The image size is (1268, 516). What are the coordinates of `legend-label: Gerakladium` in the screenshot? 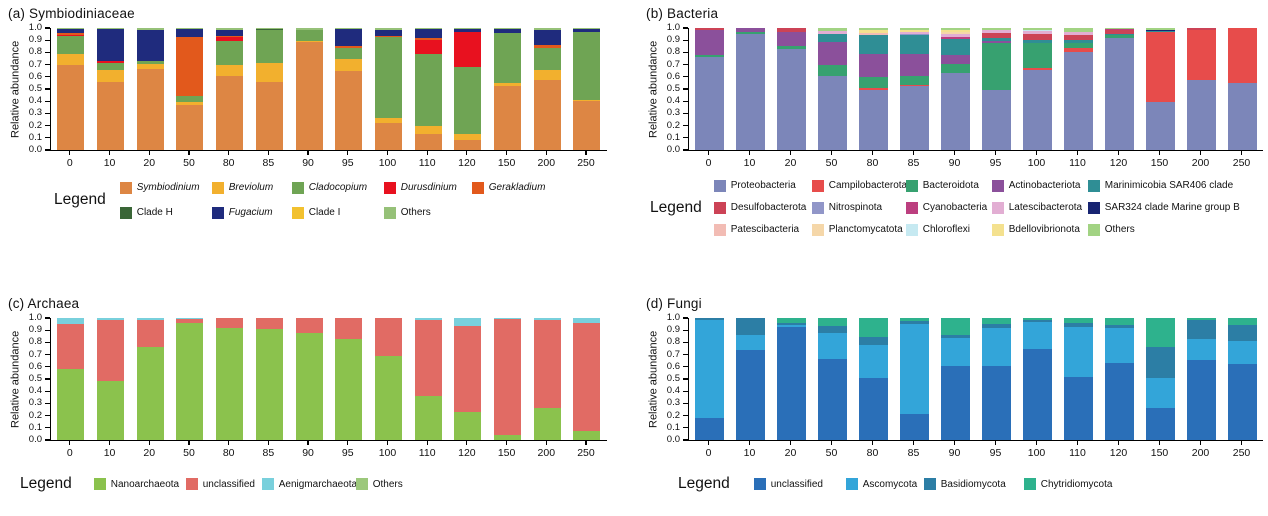 It's located at (517, 187).